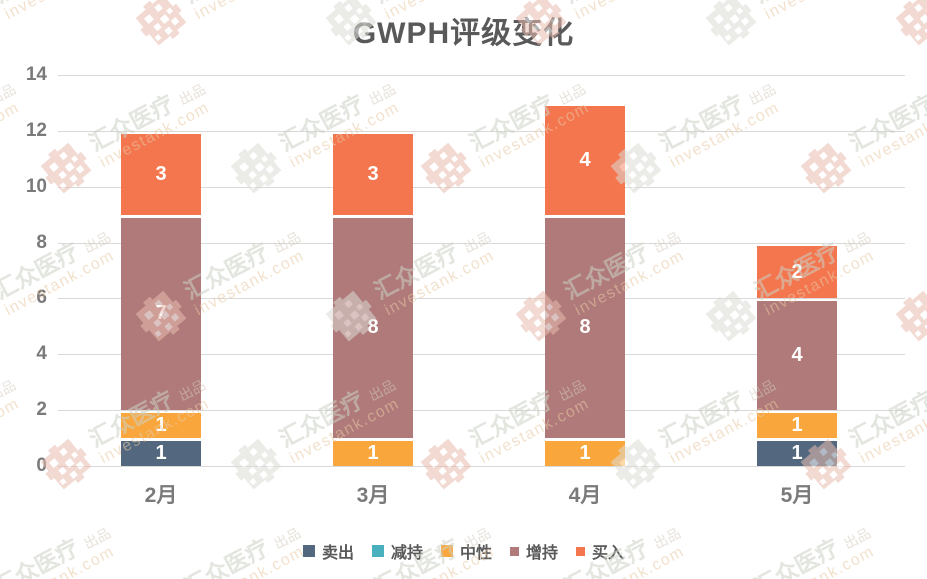 The image size is (927, 579). I want to click on legend-item-买入: 买入, so click(600, 551).